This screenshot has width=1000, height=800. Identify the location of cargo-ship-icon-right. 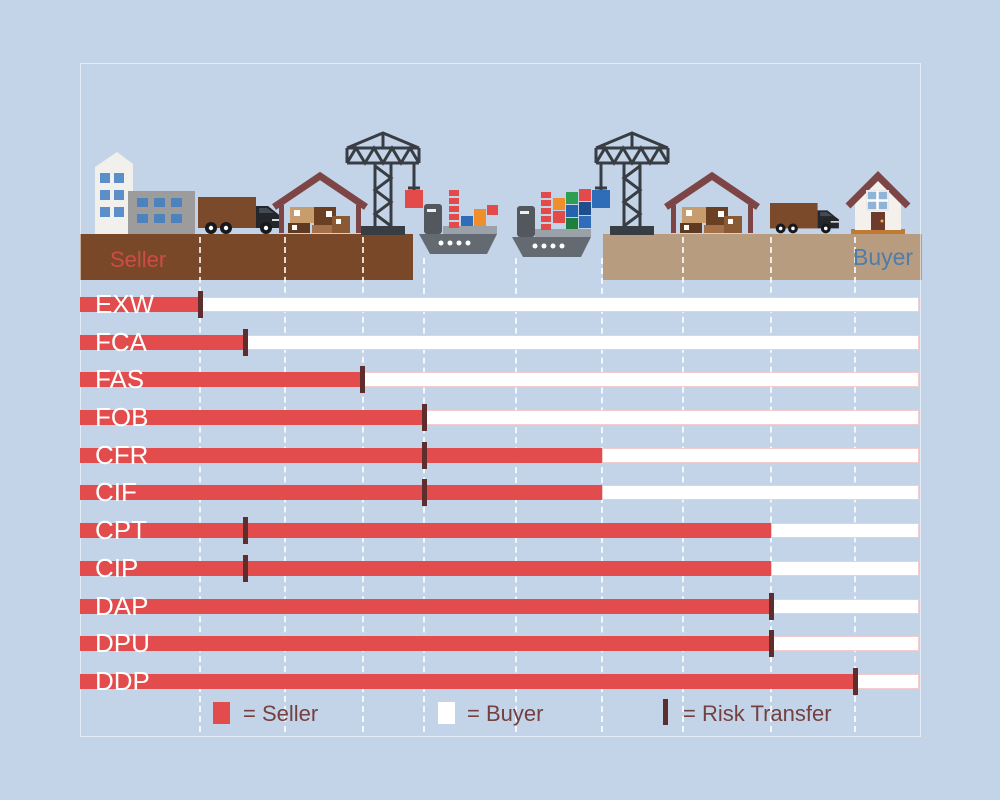
(551, 223).